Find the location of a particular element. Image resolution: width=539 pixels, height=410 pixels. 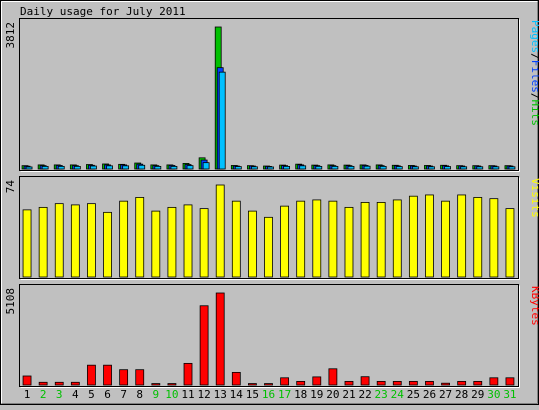

x-tick-label-24: 24 is located at coordinates (398, 394).